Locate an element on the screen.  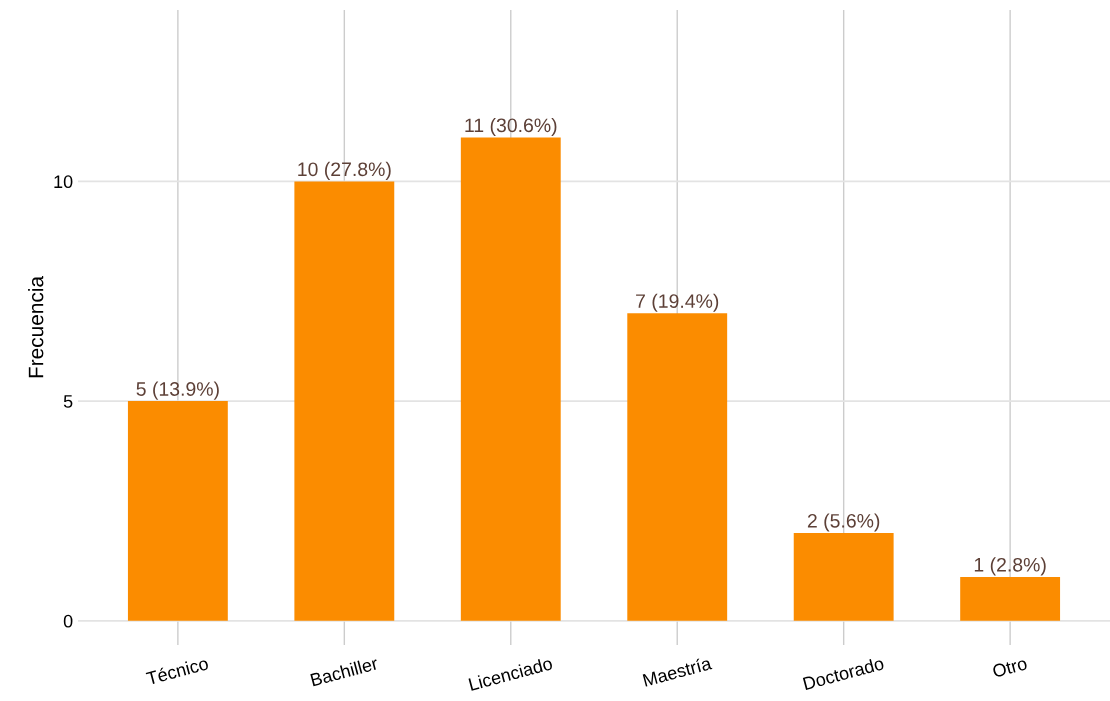
data-label: 1 (2.8%) is located at coordinates (1010, 566).